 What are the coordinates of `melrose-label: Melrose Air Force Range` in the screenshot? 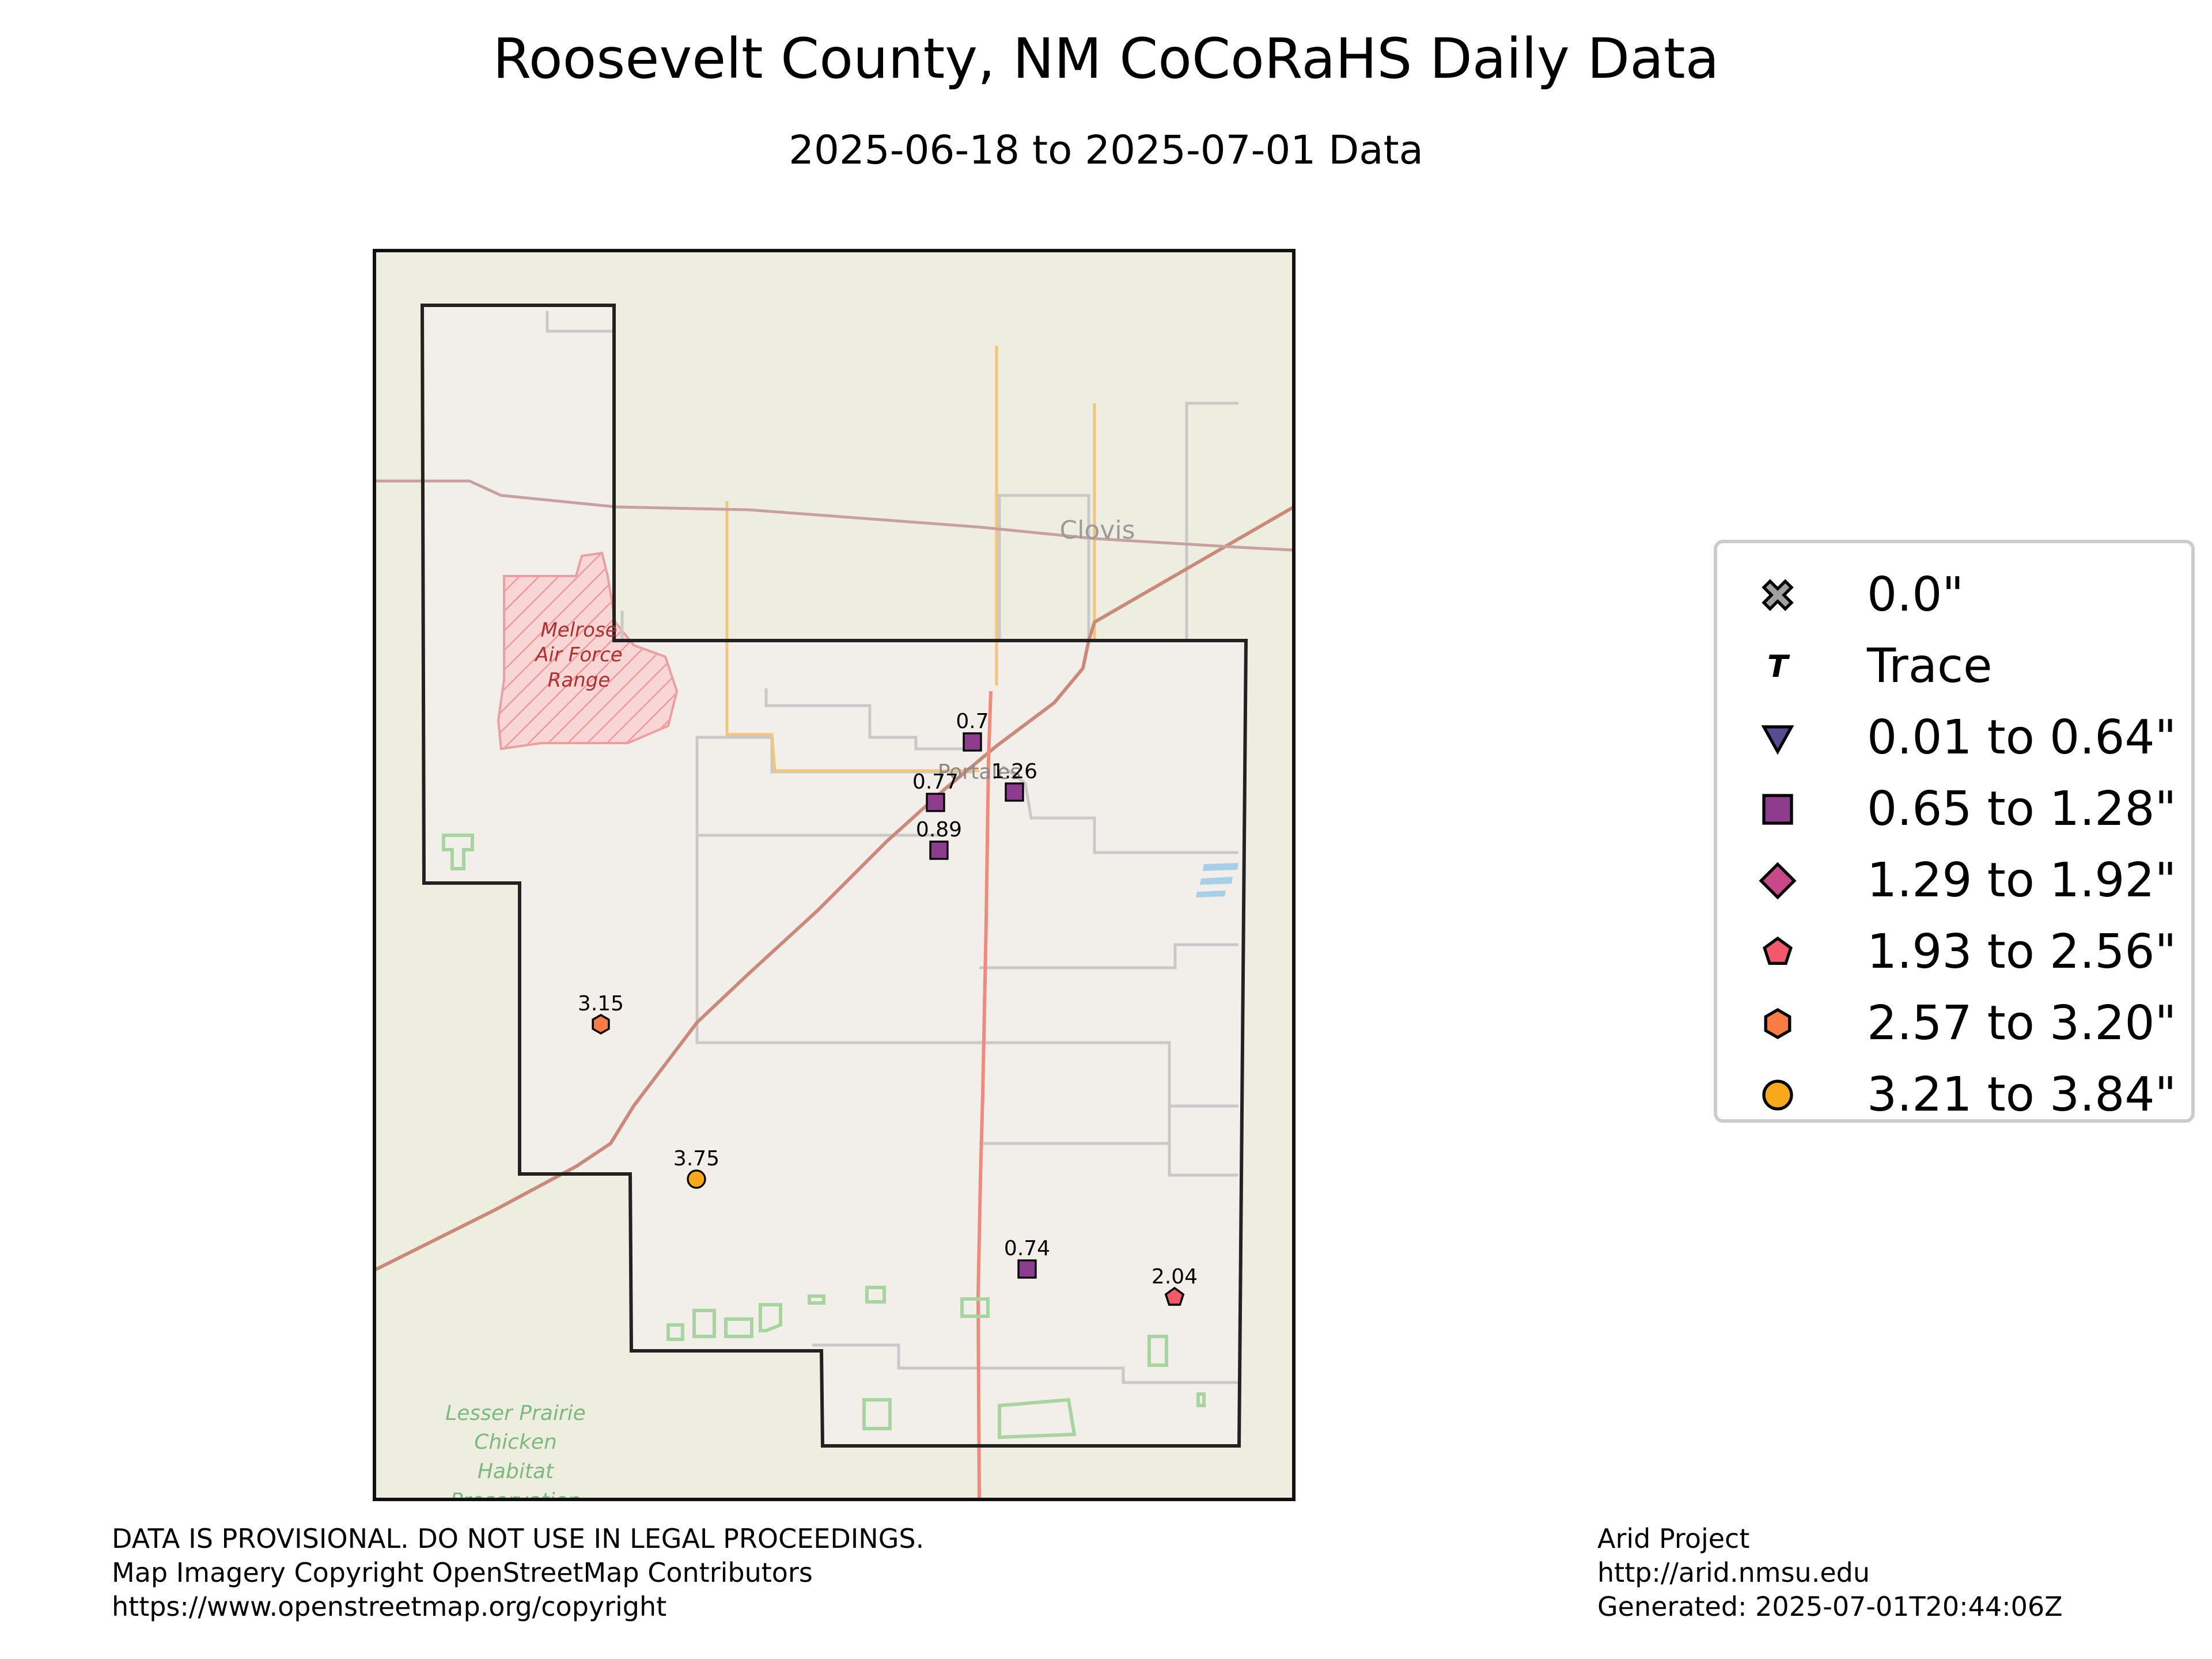 It's located at (578, 655).